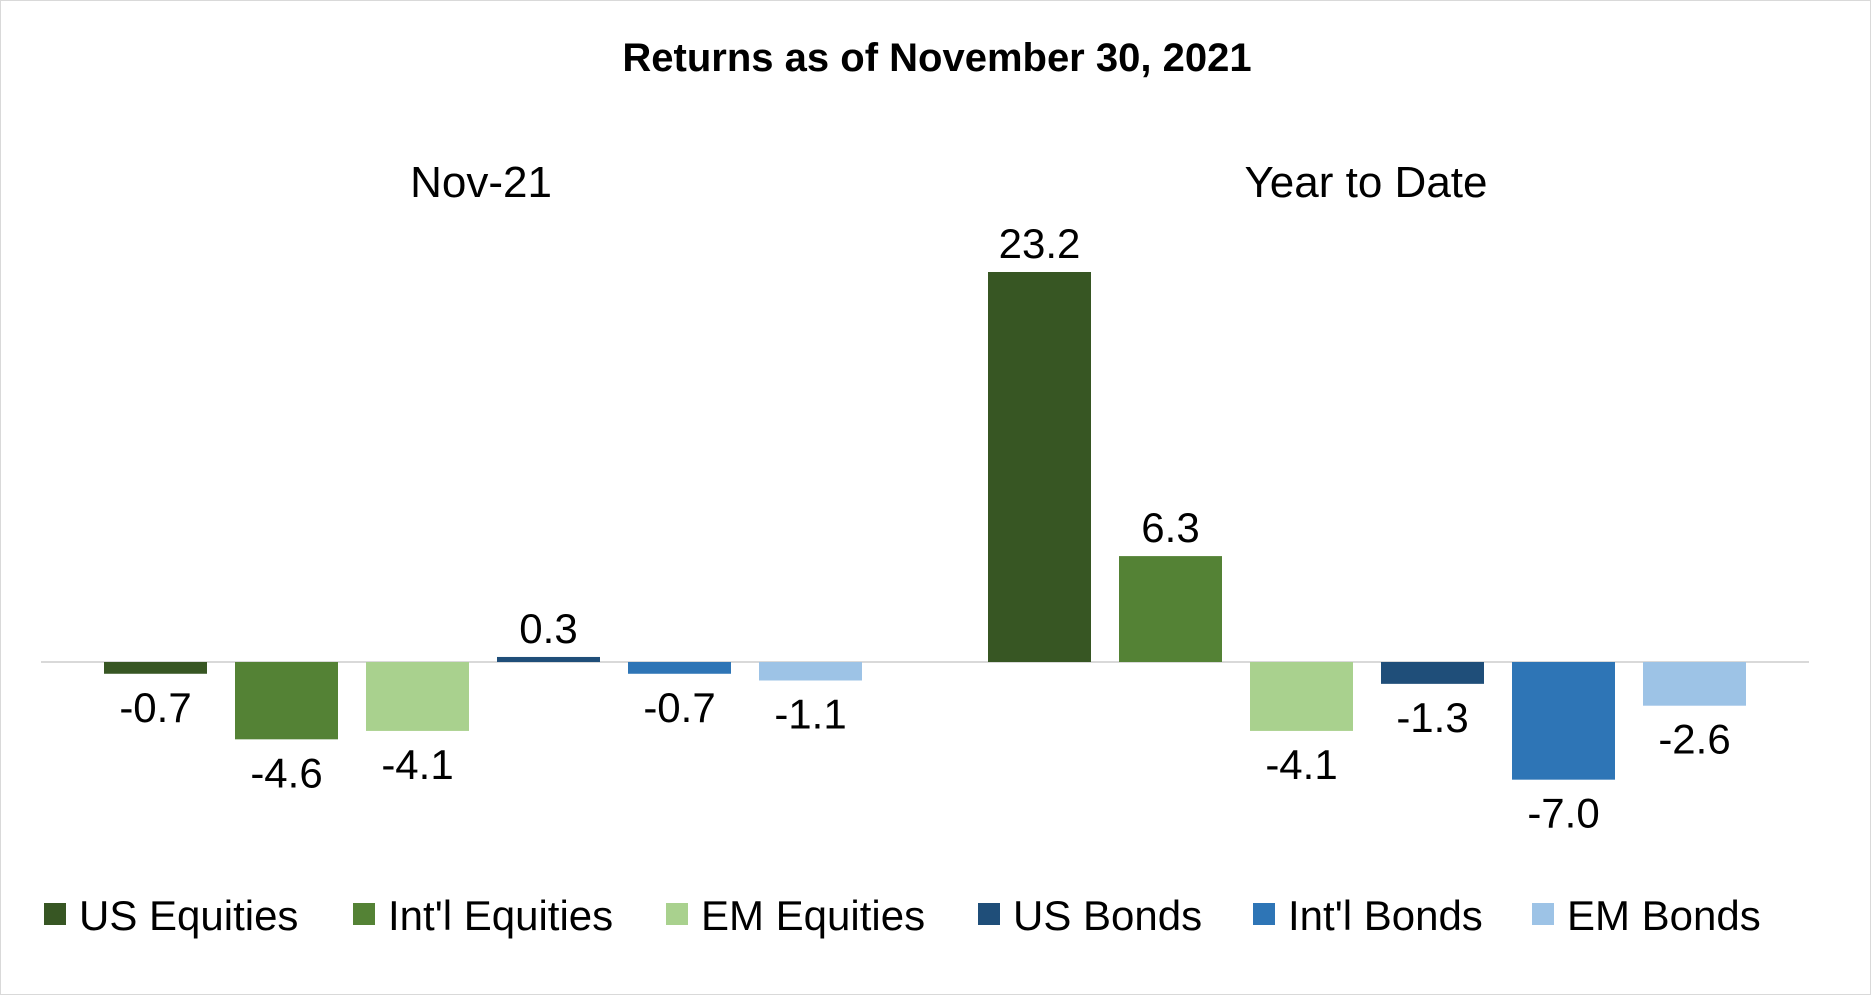 Image resolution: width=1873 pixels, height=998 pixels. What do you see at coordinates (286, 772) in the screenshot?
I see `data-label-int-l-equities-nov-21: -4.6` at bounding box center [286, 772].